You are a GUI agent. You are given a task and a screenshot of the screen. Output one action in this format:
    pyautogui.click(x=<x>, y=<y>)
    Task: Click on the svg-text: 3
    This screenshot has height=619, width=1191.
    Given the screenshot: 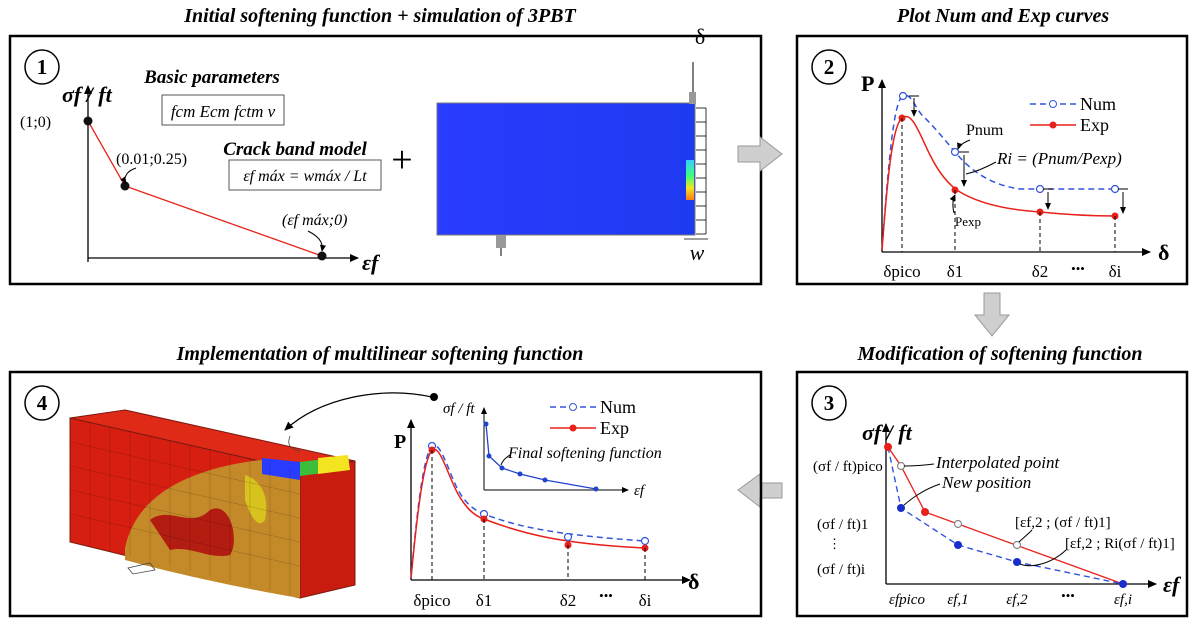 What is the action you would take?
    pyautogui.click(x=829, y=403)
    